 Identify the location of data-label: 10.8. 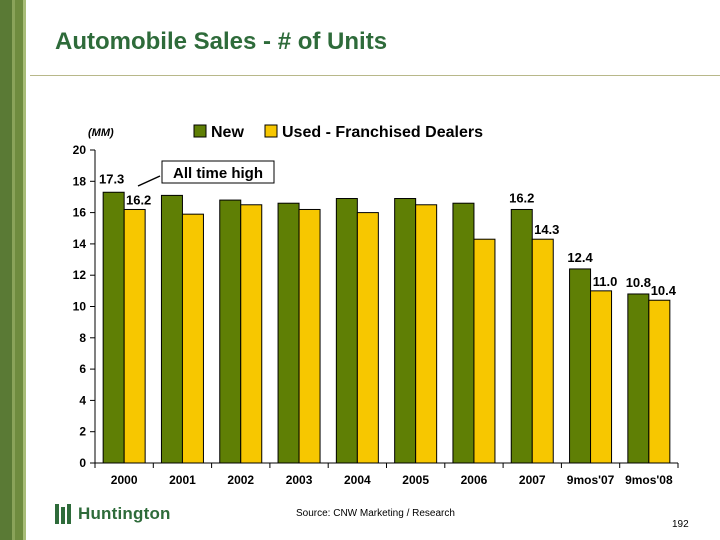
(638, 282).